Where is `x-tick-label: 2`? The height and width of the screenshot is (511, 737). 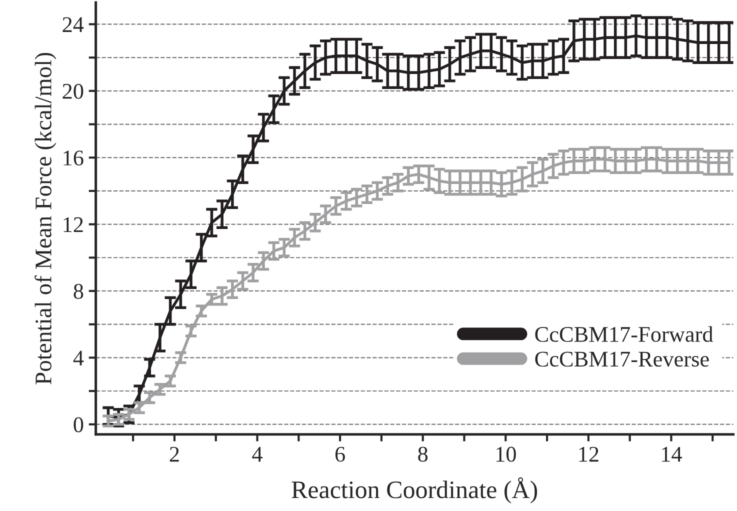 x-tick-label: 2 is located at coordinates (174, 454).